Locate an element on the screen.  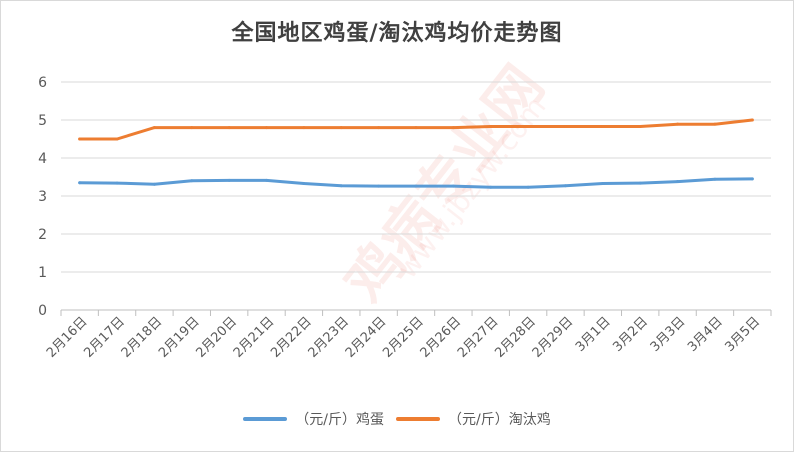
x-tick-label: 3月3日 is located at coordinates (668, 334).